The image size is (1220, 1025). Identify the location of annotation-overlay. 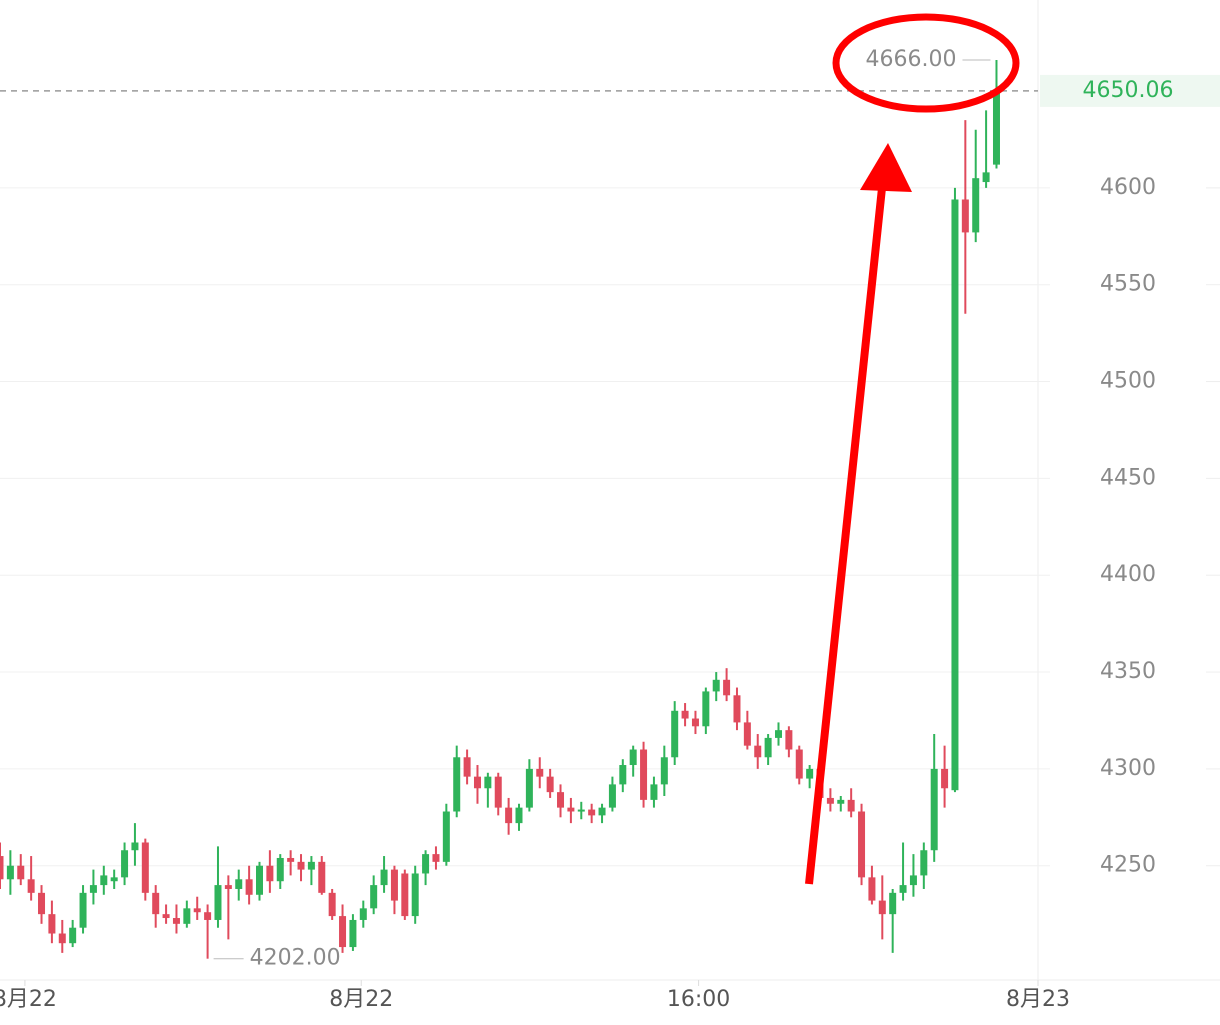
(912, 449).